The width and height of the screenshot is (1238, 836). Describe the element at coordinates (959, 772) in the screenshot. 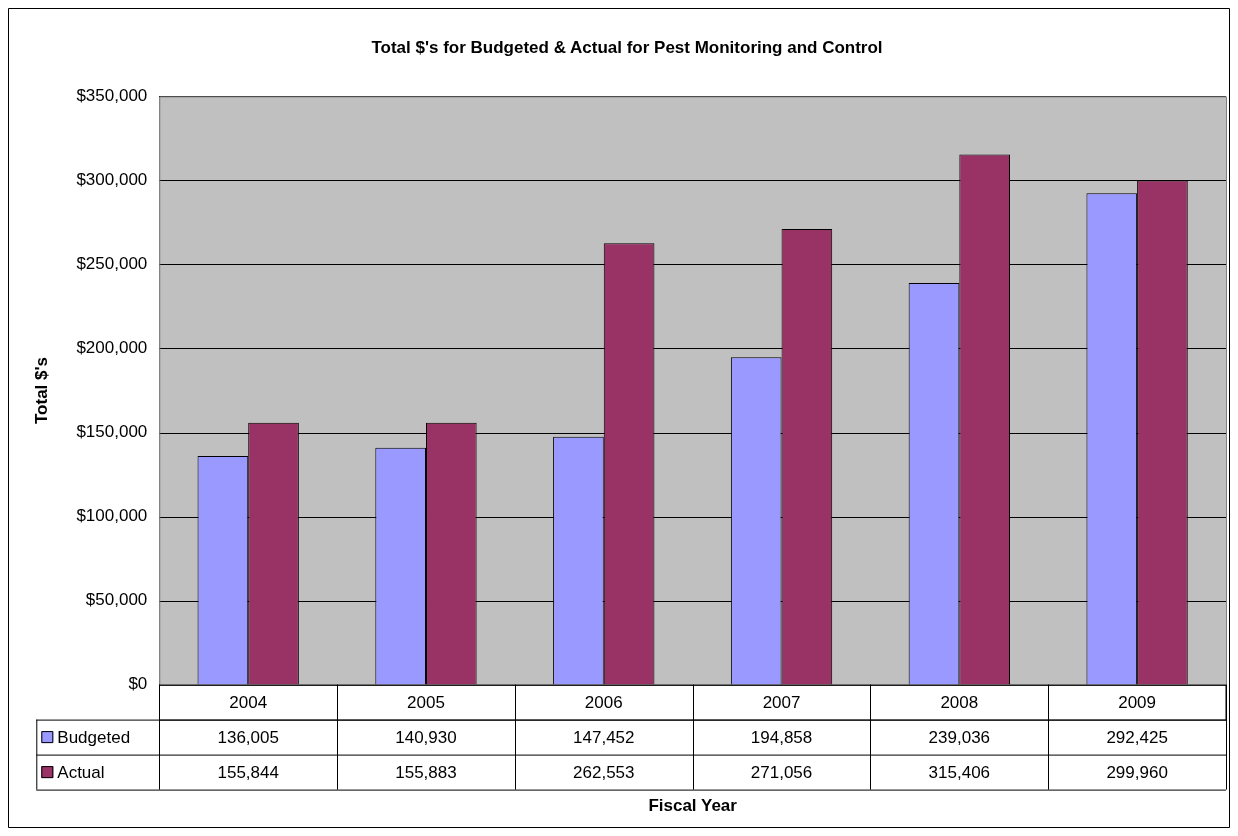

I see `data-label: 315,406` at that location.